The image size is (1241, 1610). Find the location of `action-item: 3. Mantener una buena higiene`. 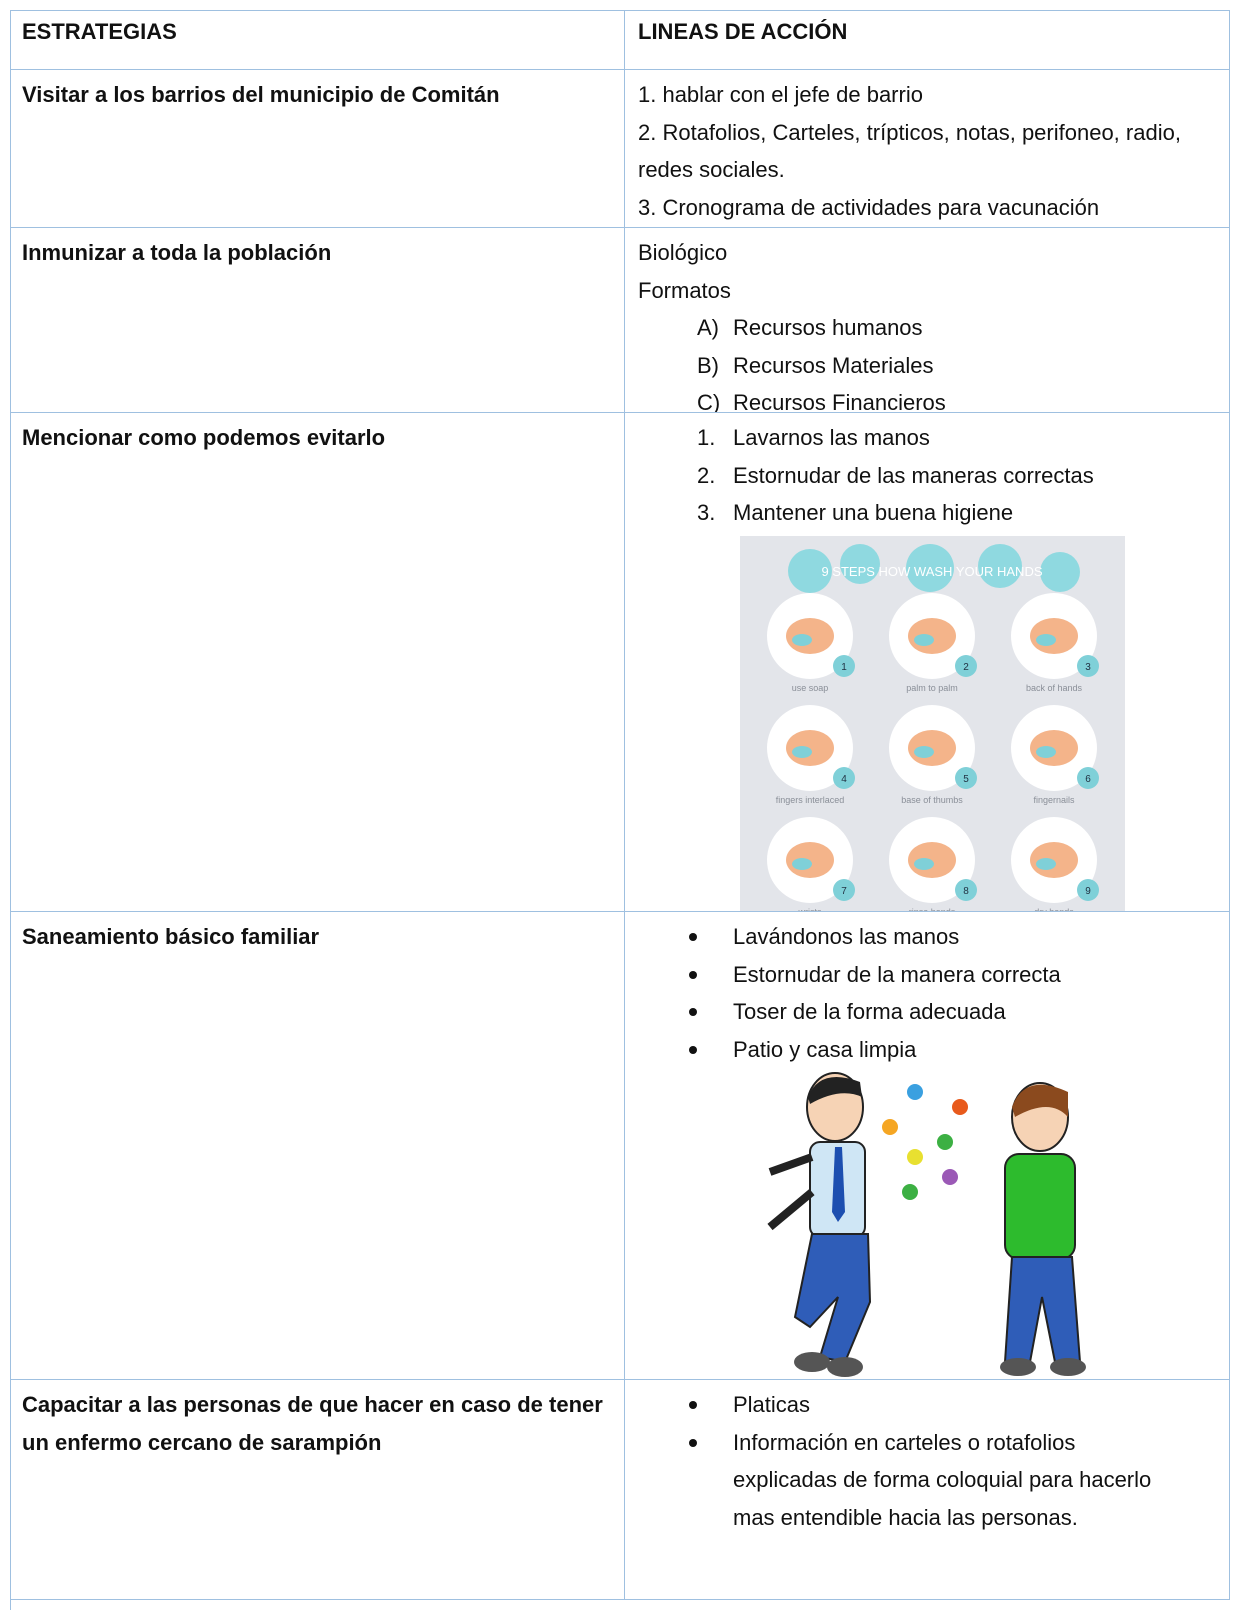

action-item: 3. Mantener una buena higiene is located at coordinates (933, 513).